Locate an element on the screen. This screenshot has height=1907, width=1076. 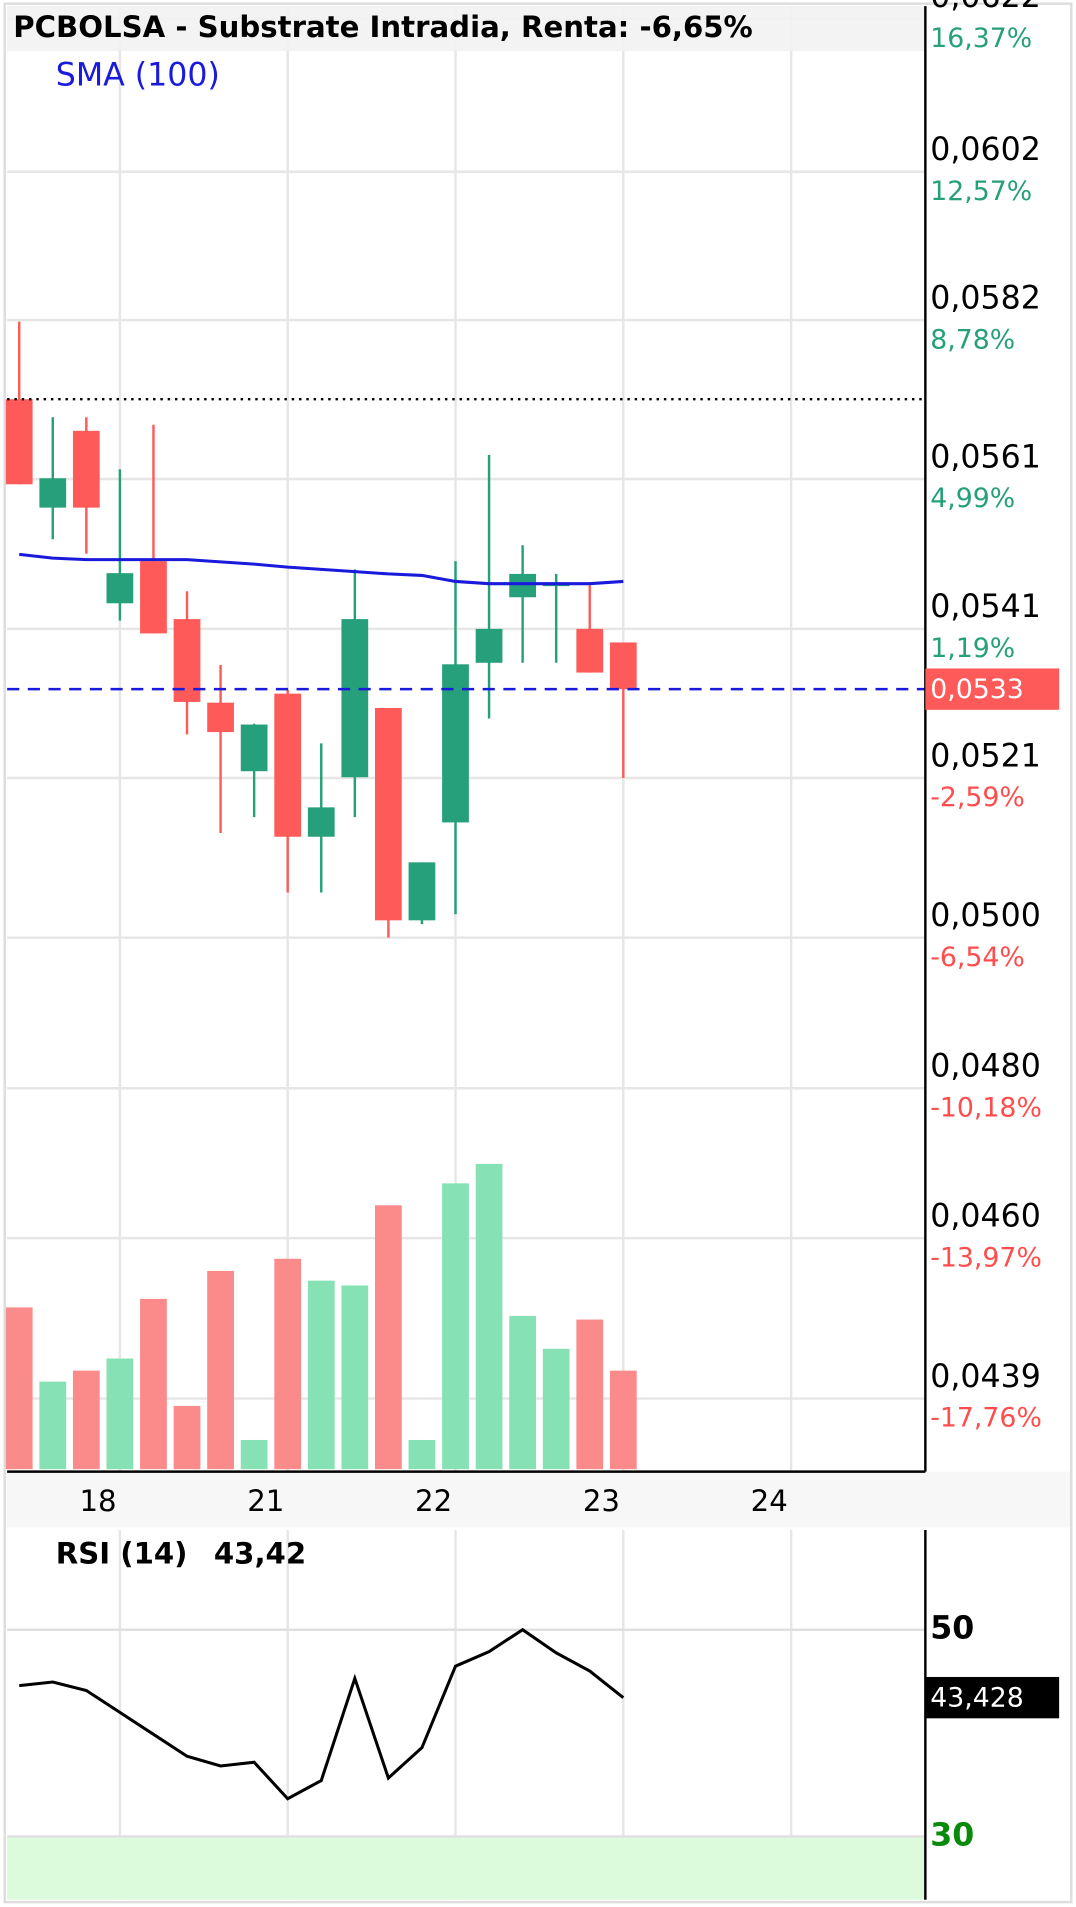
y-pct-label: 16,37% is located at coordinates (981, 38).